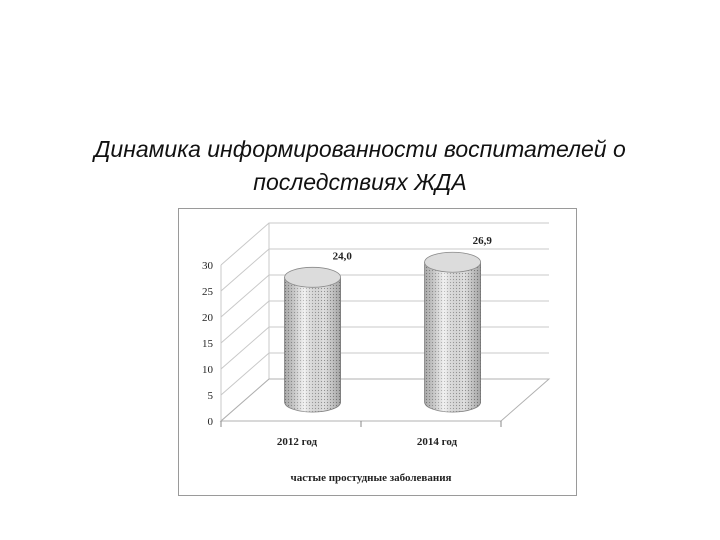 The height and width of the screenshot is (540, 720). What do you see at coordinates (343, 256) in the screenshot?
I see `data-label: 24,0` at bounding box center [343, 256].